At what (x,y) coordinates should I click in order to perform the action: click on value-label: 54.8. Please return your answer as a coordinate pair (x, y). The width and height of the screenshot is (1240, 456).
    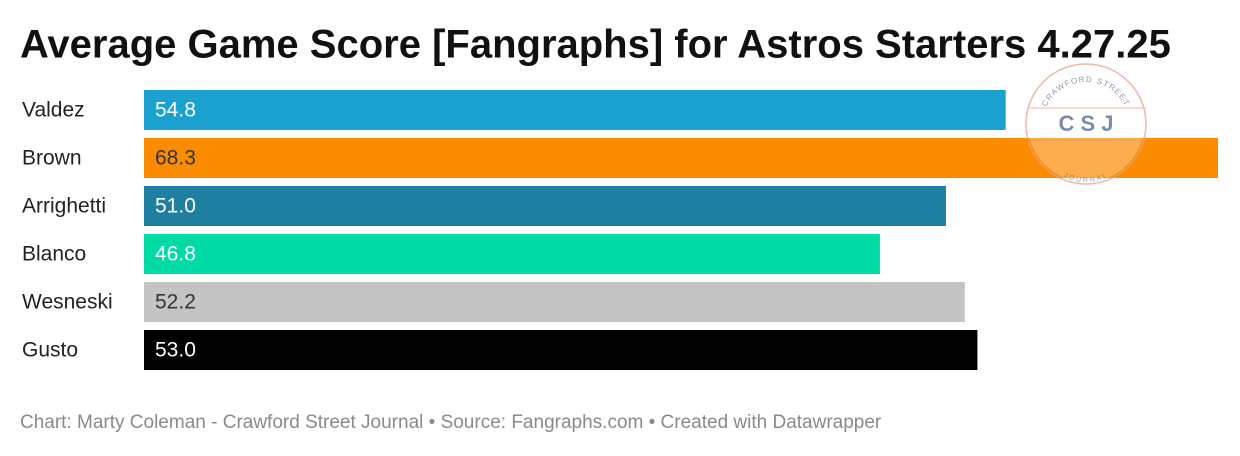
    Looking at the image, I should click on (175, 110).